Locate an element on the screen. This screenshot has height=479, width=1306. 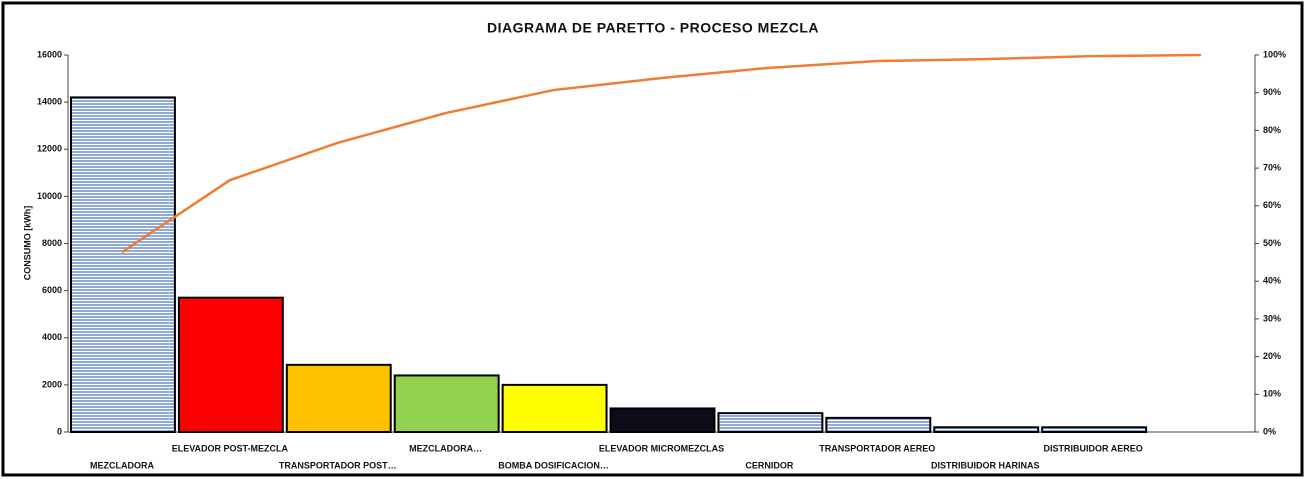
y-tick-label: 12000 is located at coordinates (49, 149).